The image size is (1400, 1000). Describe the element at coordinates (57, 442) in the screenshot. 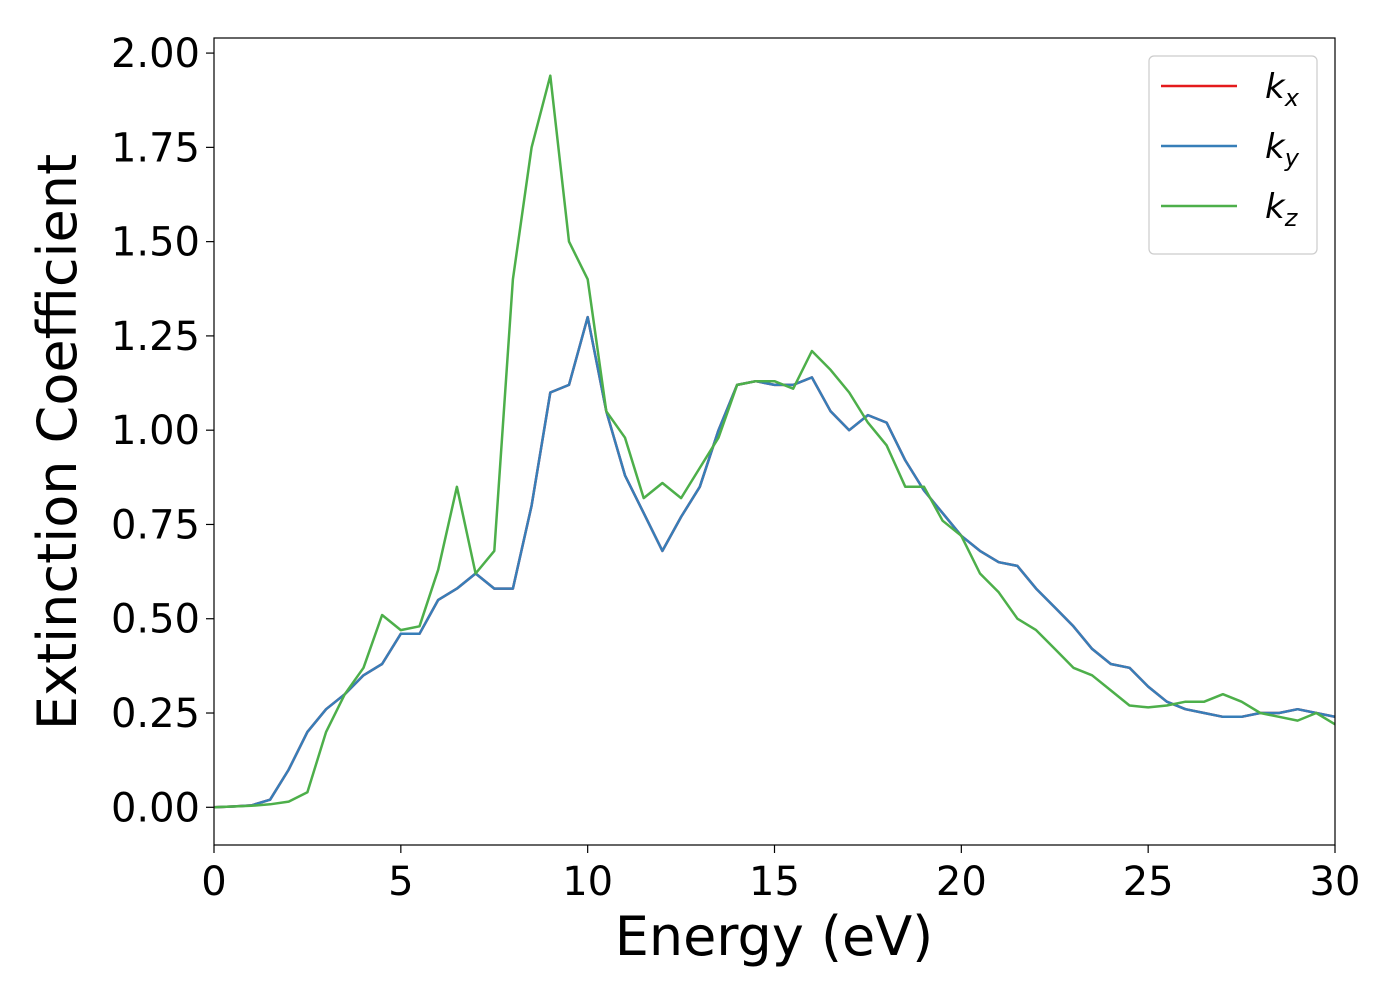

I see `y-axis-label: Extinction Coefficient` at that location.